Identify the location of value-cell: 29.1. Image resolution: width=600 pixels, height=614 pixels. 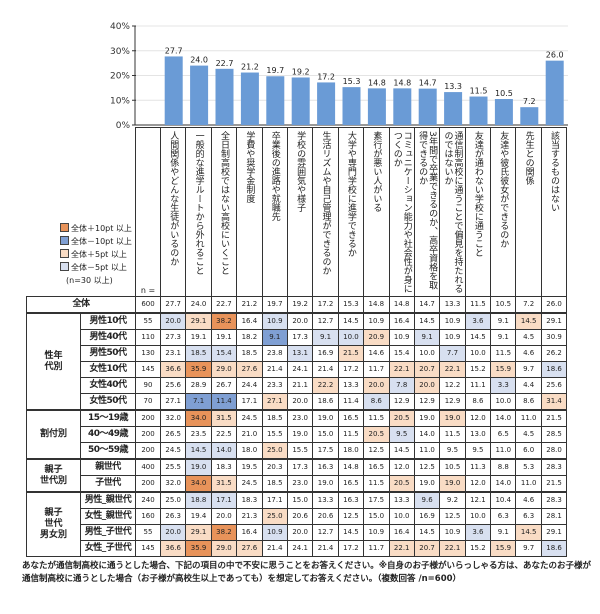
(554, 532).